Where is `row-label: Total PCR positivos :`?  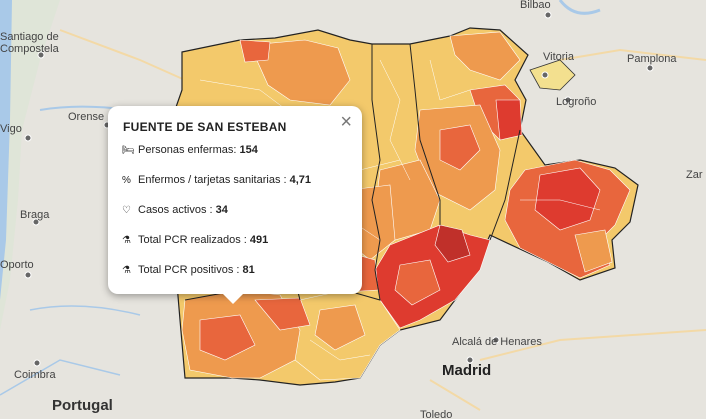
row-label: Total PCR positivos : is located at coordinates (190, 270).